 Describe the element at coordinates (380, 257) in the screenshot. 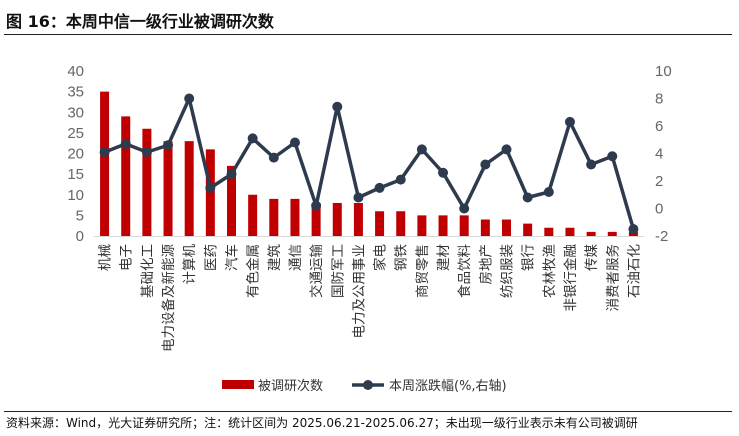

I see `category-label: 家电` at that location.